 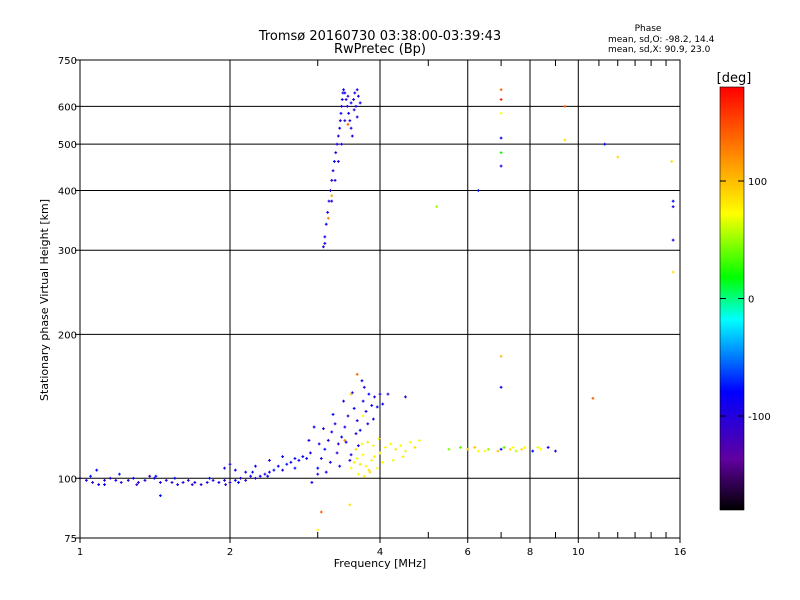 I want to click on y-tick-label: 200, so click(x=67, y=335).